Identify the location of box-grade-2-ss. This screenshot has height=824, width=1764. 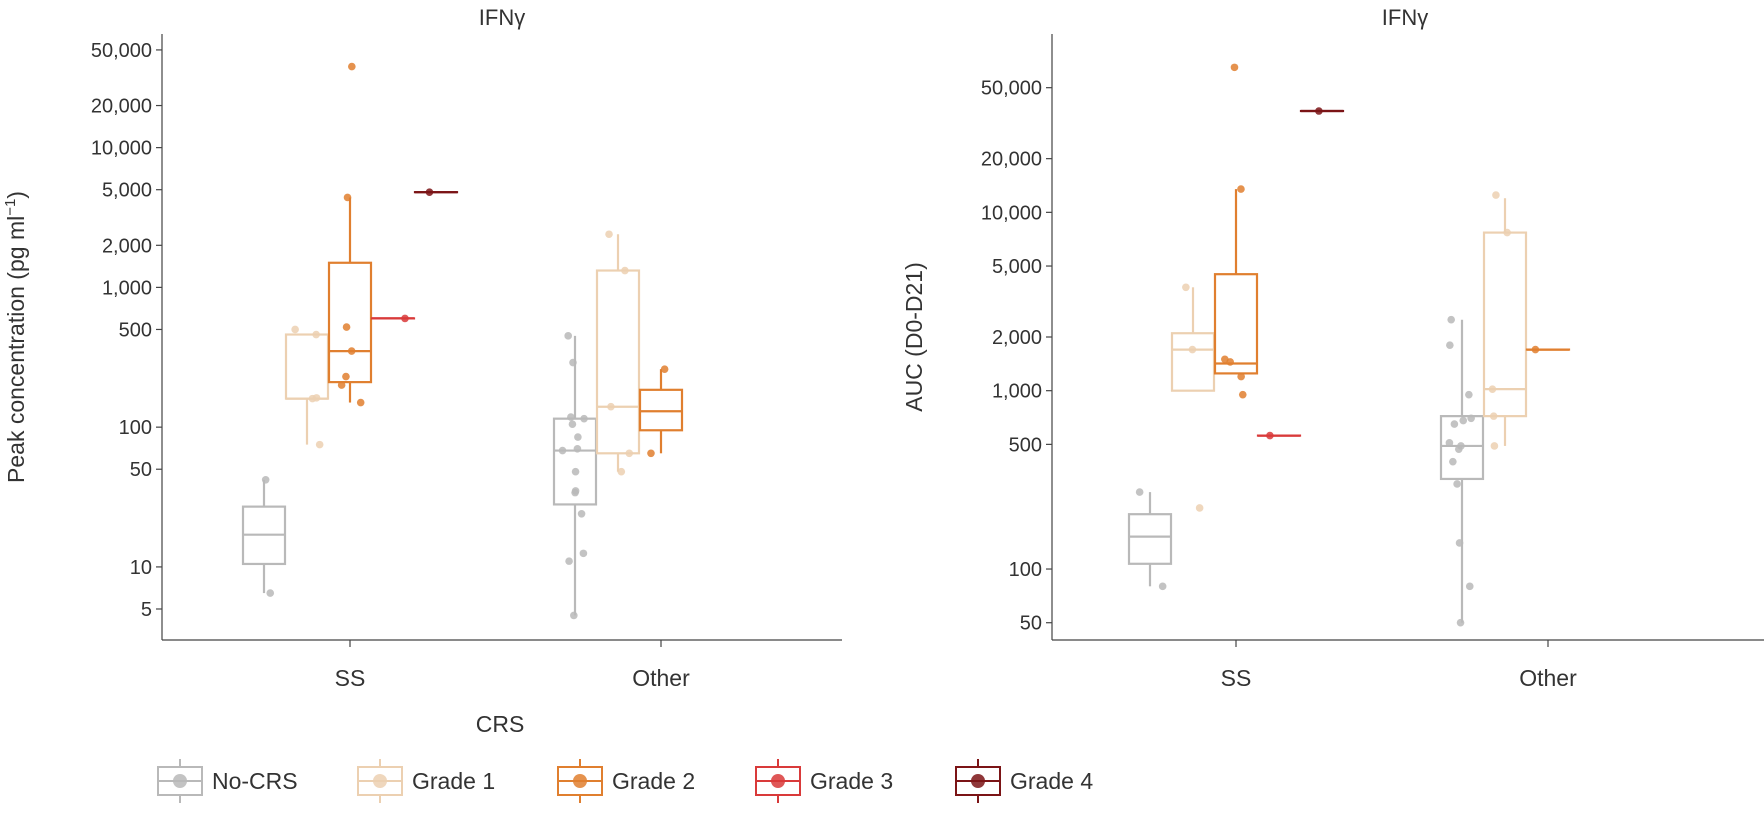
(1236, 231).